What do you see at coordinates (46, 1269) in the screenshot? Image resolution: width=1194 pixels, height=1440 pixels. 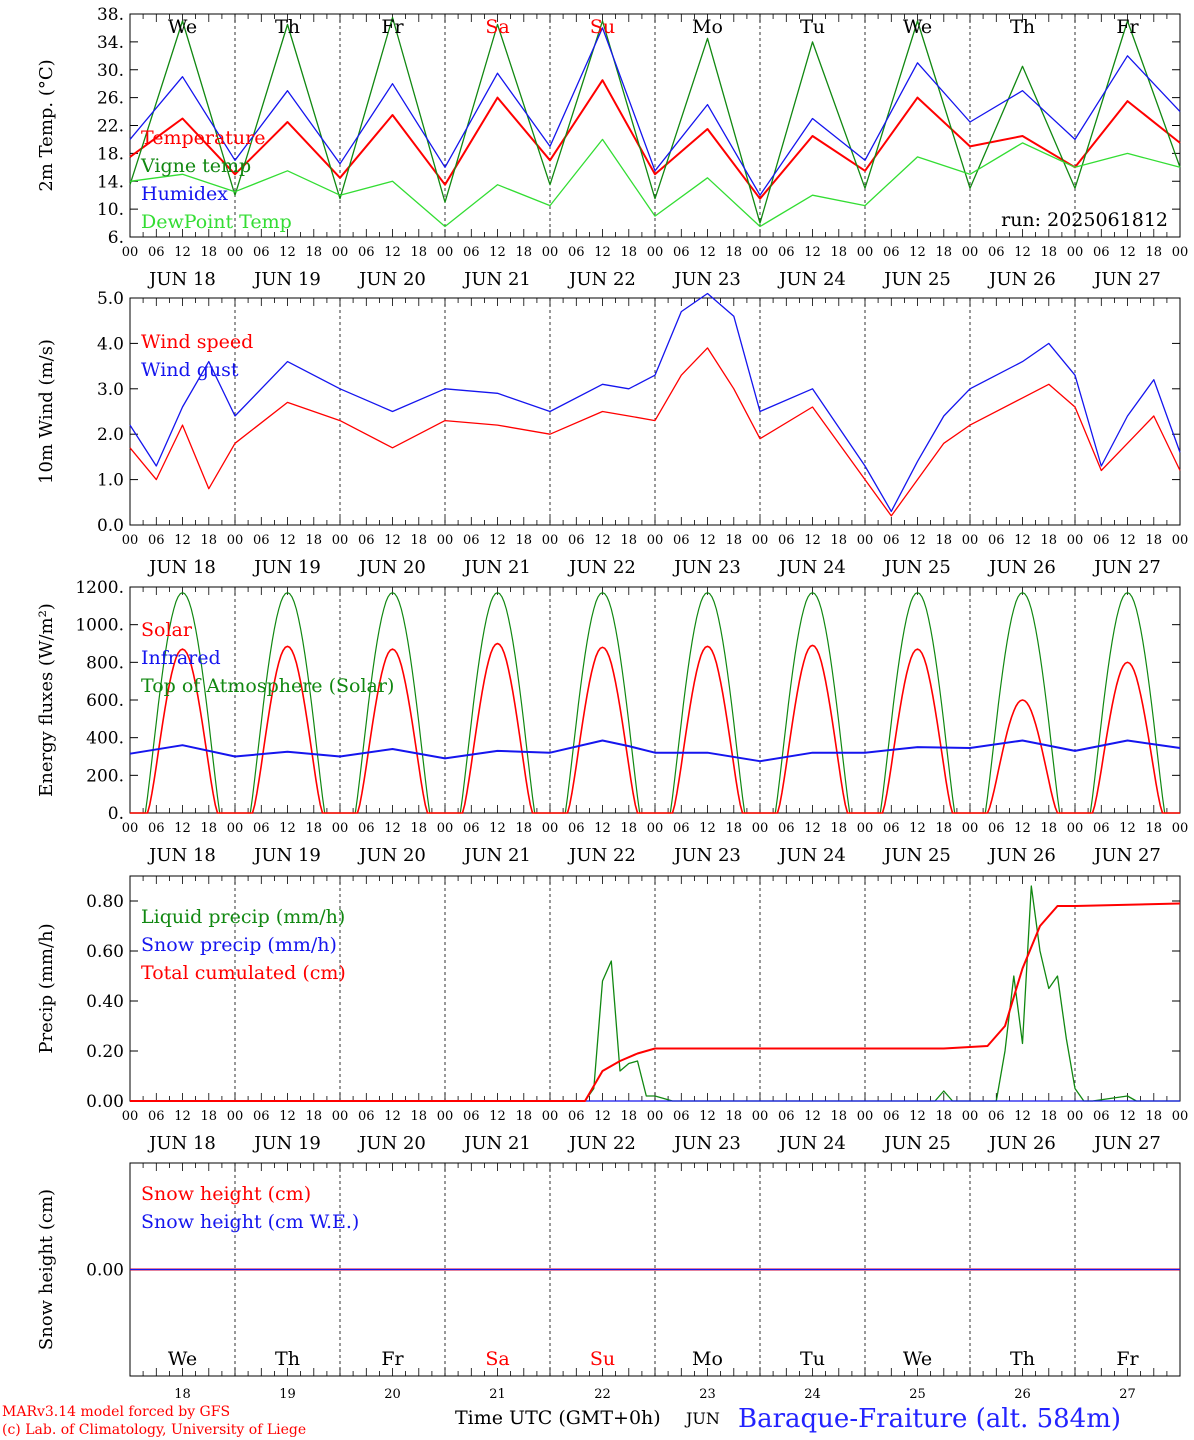 I see `y-axis-label: Snow height (cm)` at bounding box center [46, 1269].